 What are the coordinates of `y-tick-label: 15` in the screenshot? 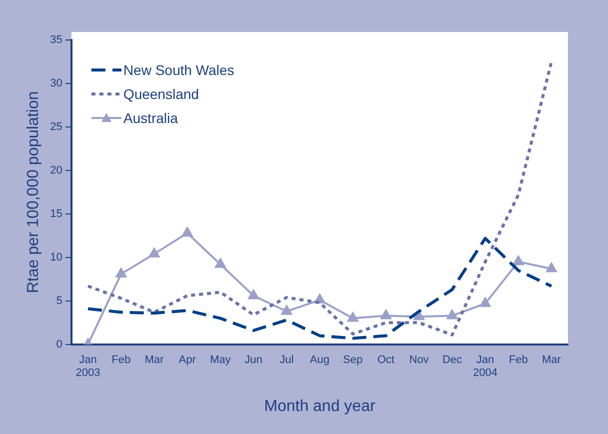 It's located at (56, 214).